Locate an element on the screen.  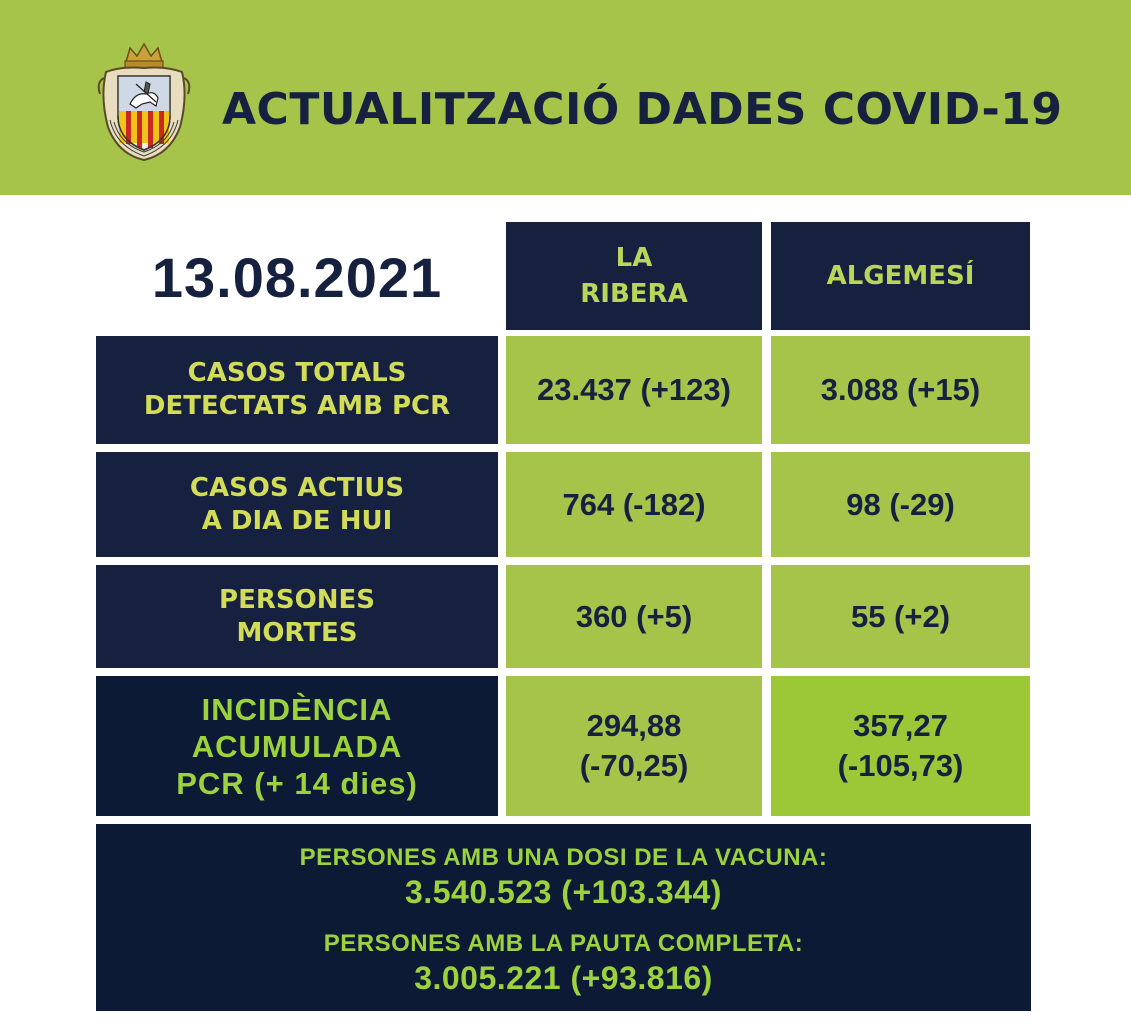
row-label-deaths: PERSONES MORTES is located at coordinates (297, 616).